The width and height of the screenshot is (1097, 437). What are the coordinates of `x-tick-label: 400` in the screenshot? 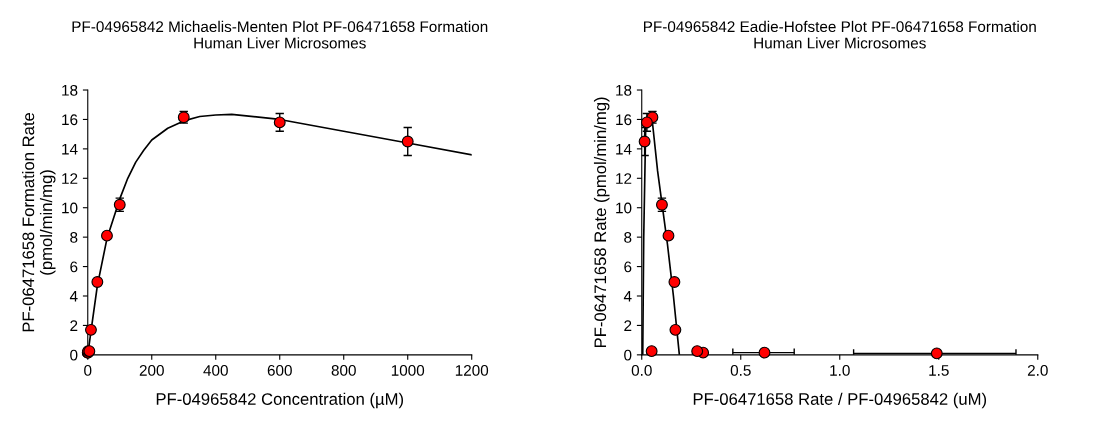 It's located at (215, 370).